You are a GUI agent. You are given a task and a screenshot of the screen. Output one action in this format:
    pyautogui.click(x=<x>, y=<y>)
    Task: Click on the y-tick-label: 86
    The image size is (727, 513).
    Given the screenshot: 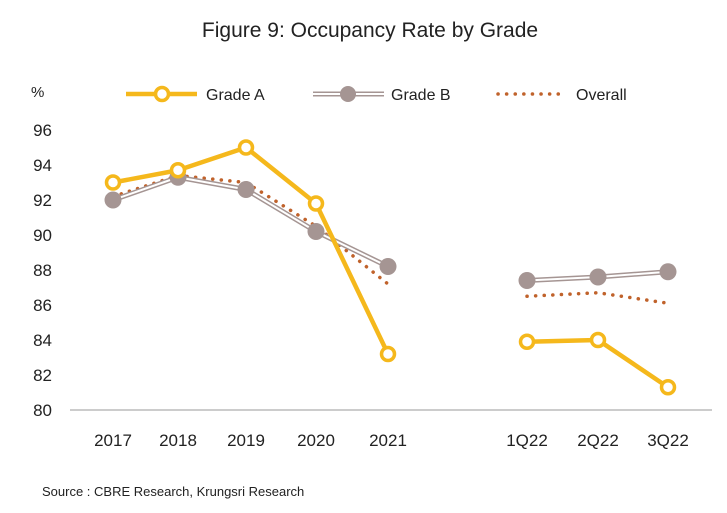 What is the action you would take?
    pyautogui.click(x=42, y=305)
    